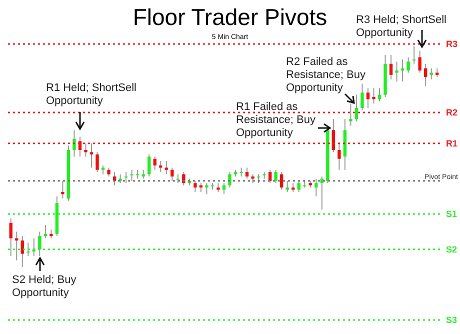  Describe the element at coordinates (401, 27) in the screenshot. I see `text: R3 Held; ShortSell Opportunity` at that location.